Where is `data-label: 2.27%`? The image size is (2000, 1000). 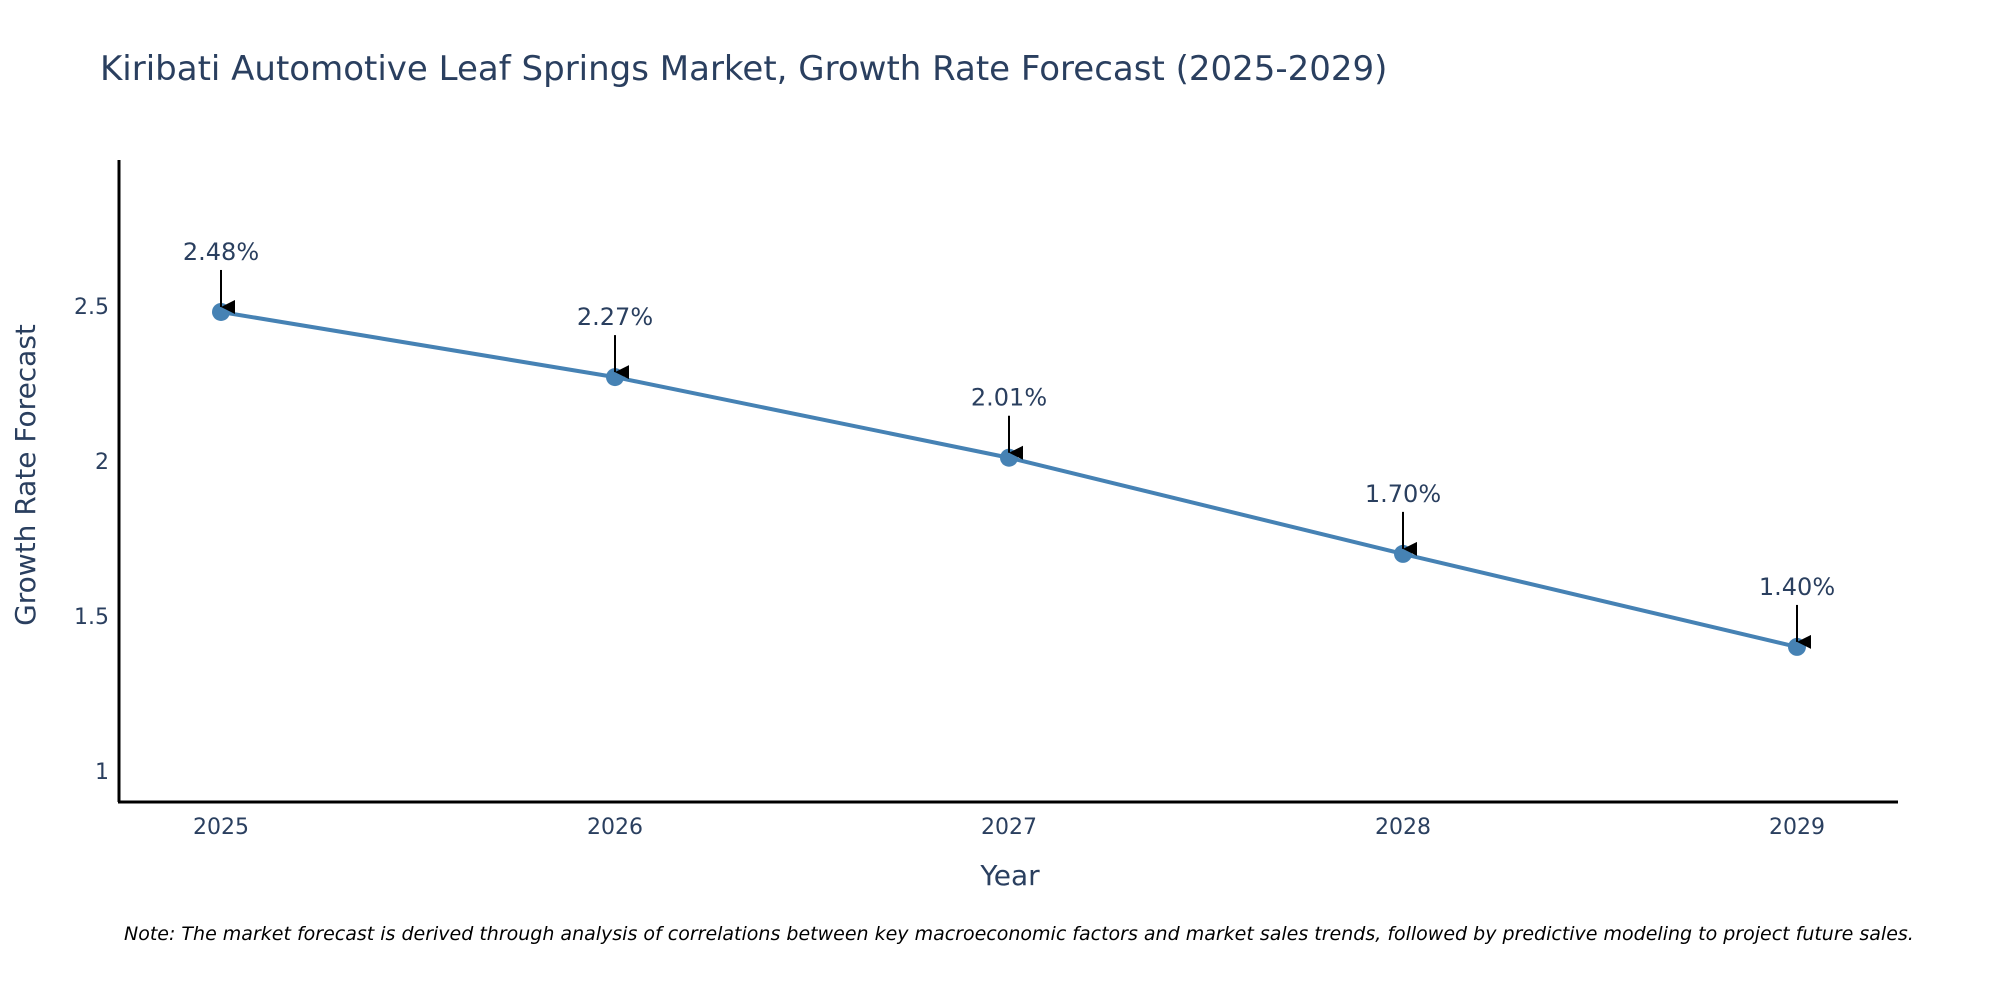
data-label: 2.27% is located at coordinates (615, 317).